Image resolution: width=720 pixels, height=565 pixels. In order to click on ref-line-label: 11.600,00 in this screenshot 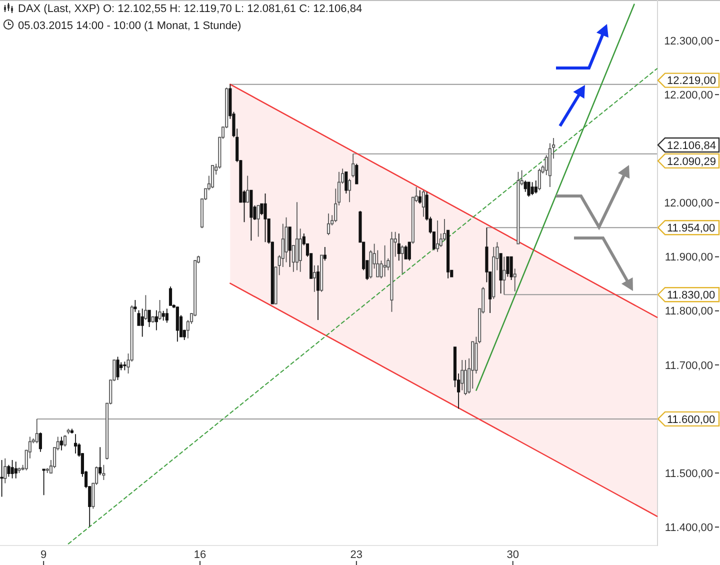, I will do `click(691, 420)`.